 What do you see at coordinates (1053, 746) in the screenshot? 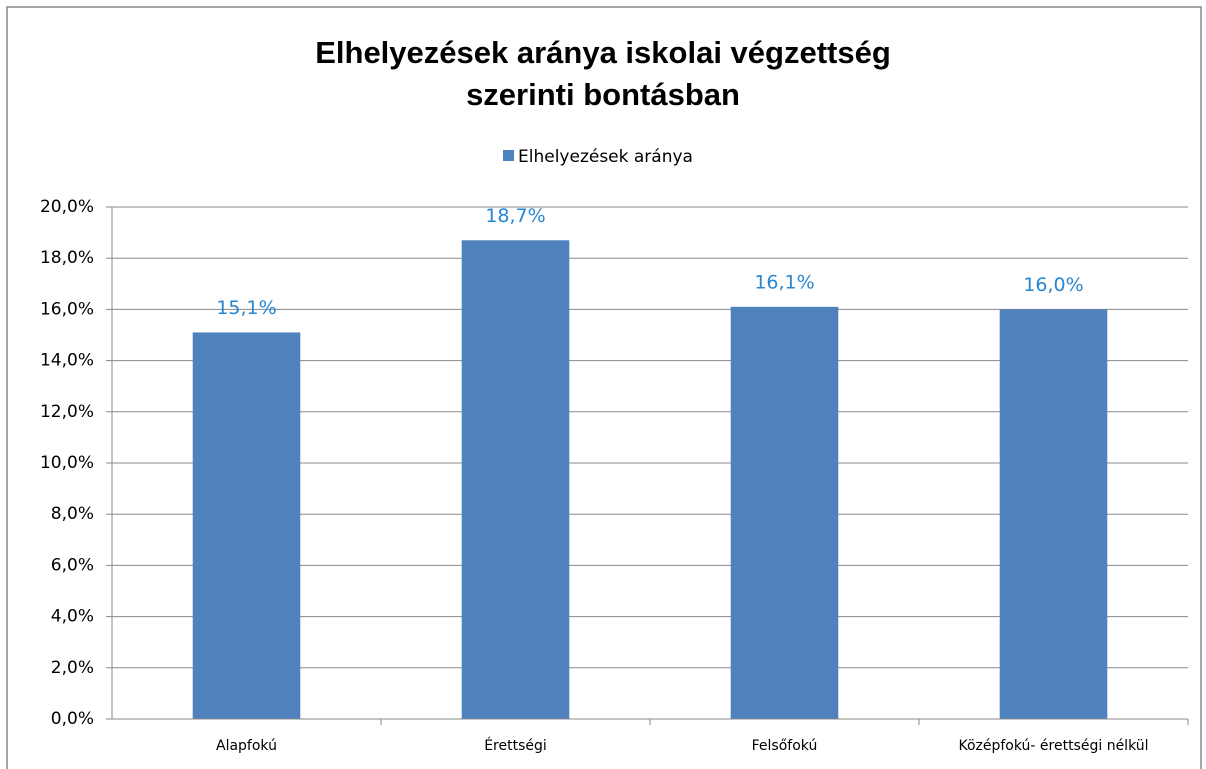
I see `x-tick-label: Középfokú- érettségi nélkül` at bounding box center [1053, 746].